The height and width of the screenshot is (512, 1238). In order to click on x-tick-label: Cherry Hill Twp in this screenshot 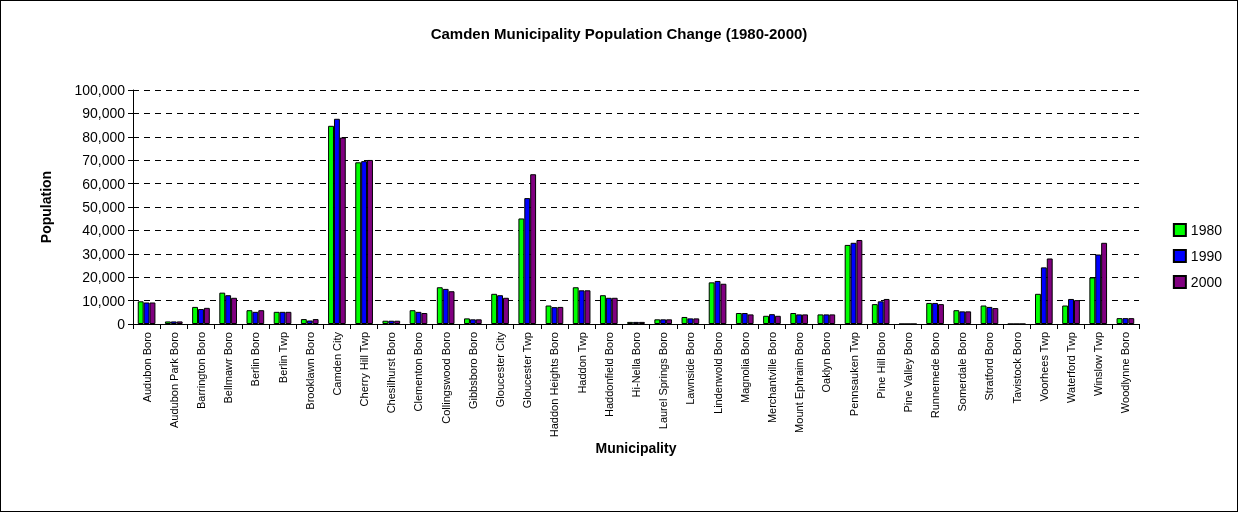, I will do `click(364, 369)`.